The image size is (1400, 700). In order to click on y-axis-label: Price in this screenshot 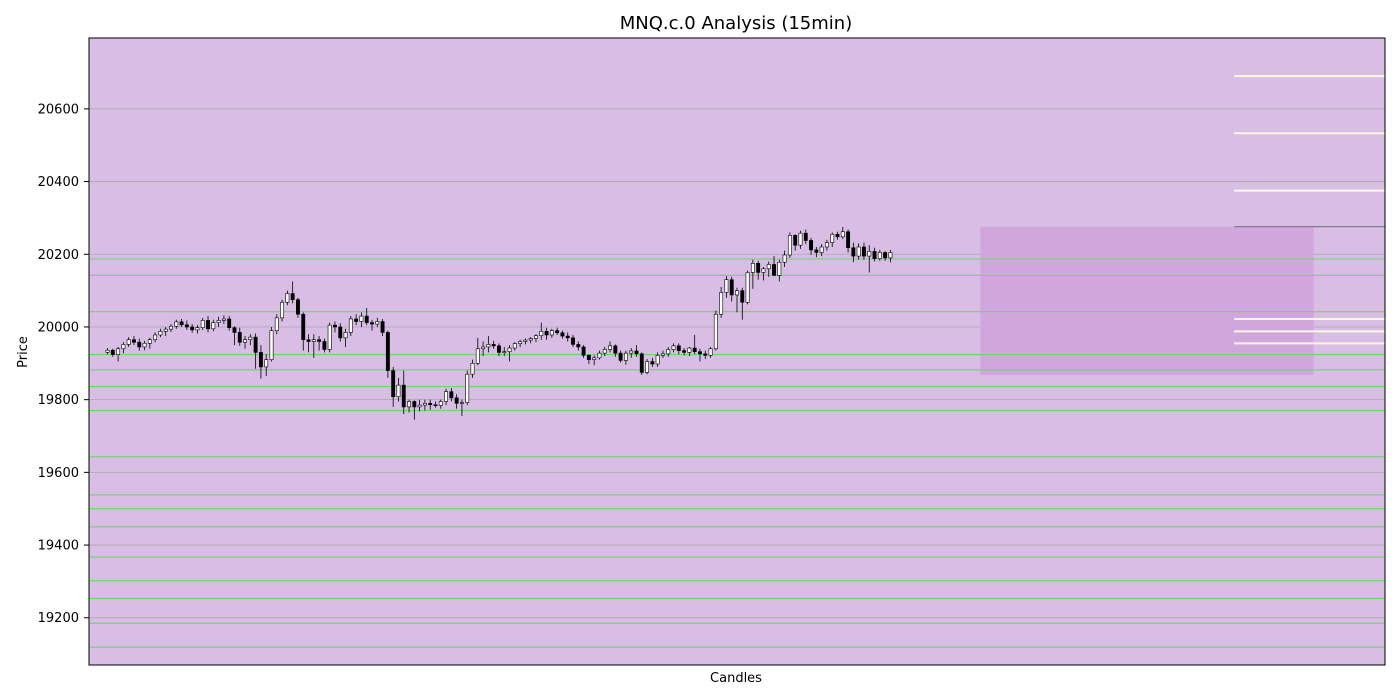, I will do `click(23, 352)`.